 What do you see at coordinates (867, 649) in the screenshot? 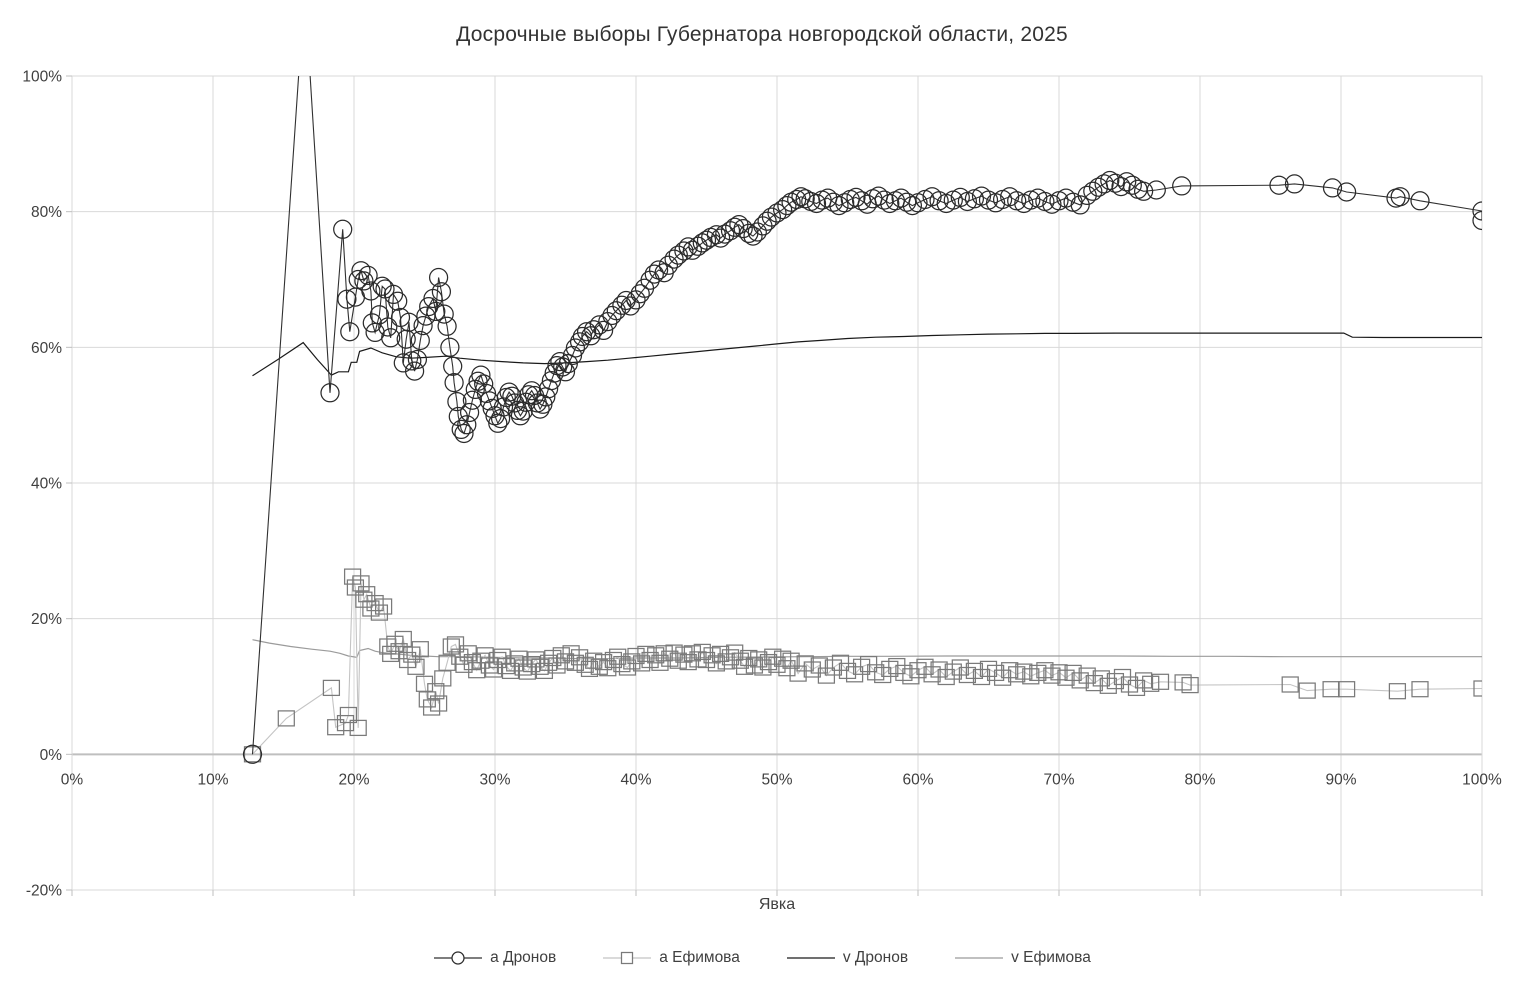
I see `series-v-efimova` at bounding box center [867, 649].